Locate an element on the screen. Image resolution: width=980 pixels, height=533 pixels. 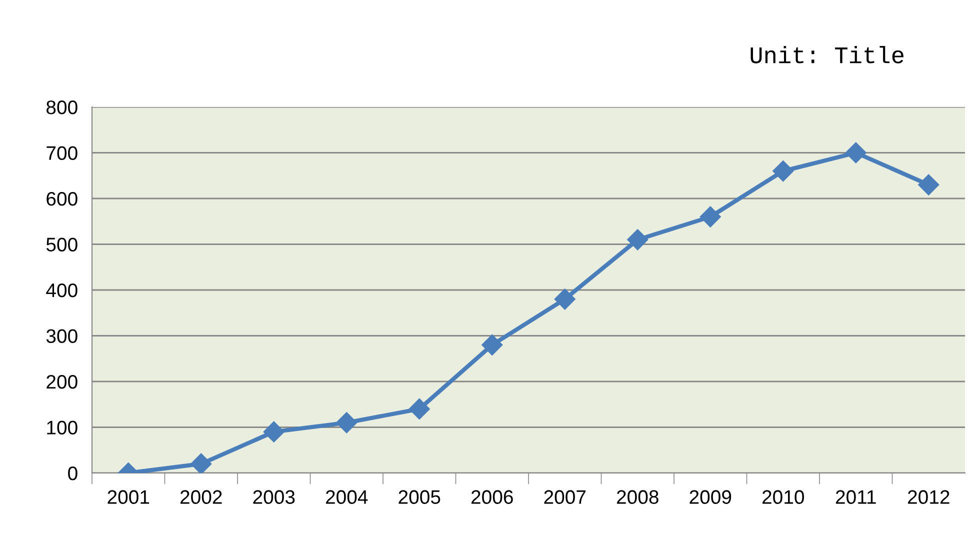
y-tick-label: 600 is located at coordinates (62, 199).